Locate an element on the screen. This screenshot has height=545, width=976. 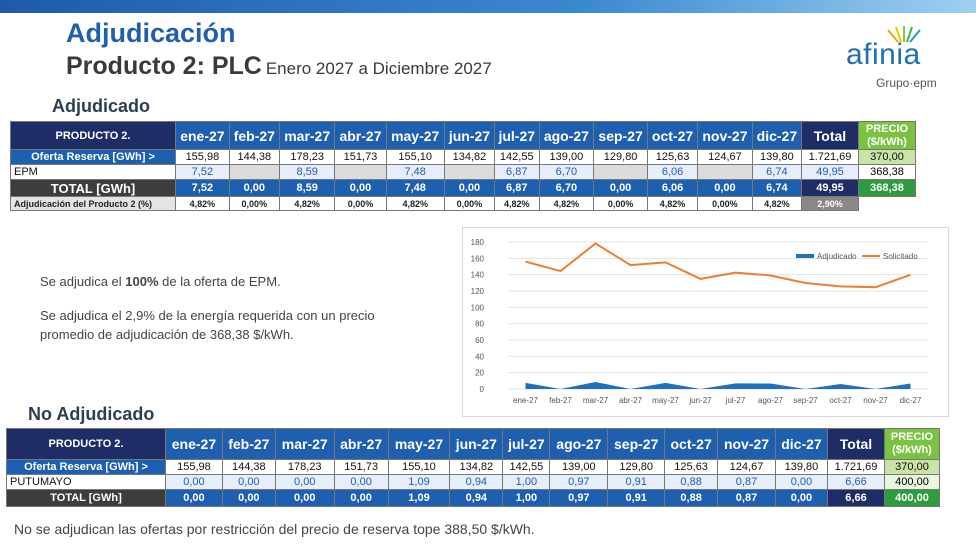
series-area-adjudicado is located at coordinates (718, 385).